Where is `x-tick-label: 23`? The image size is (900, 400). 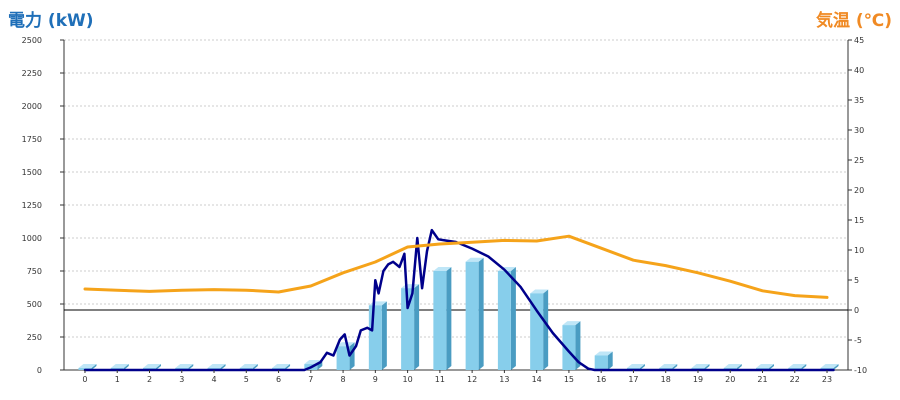
x-tick-label: 23 is located at coordinates (827, 379).